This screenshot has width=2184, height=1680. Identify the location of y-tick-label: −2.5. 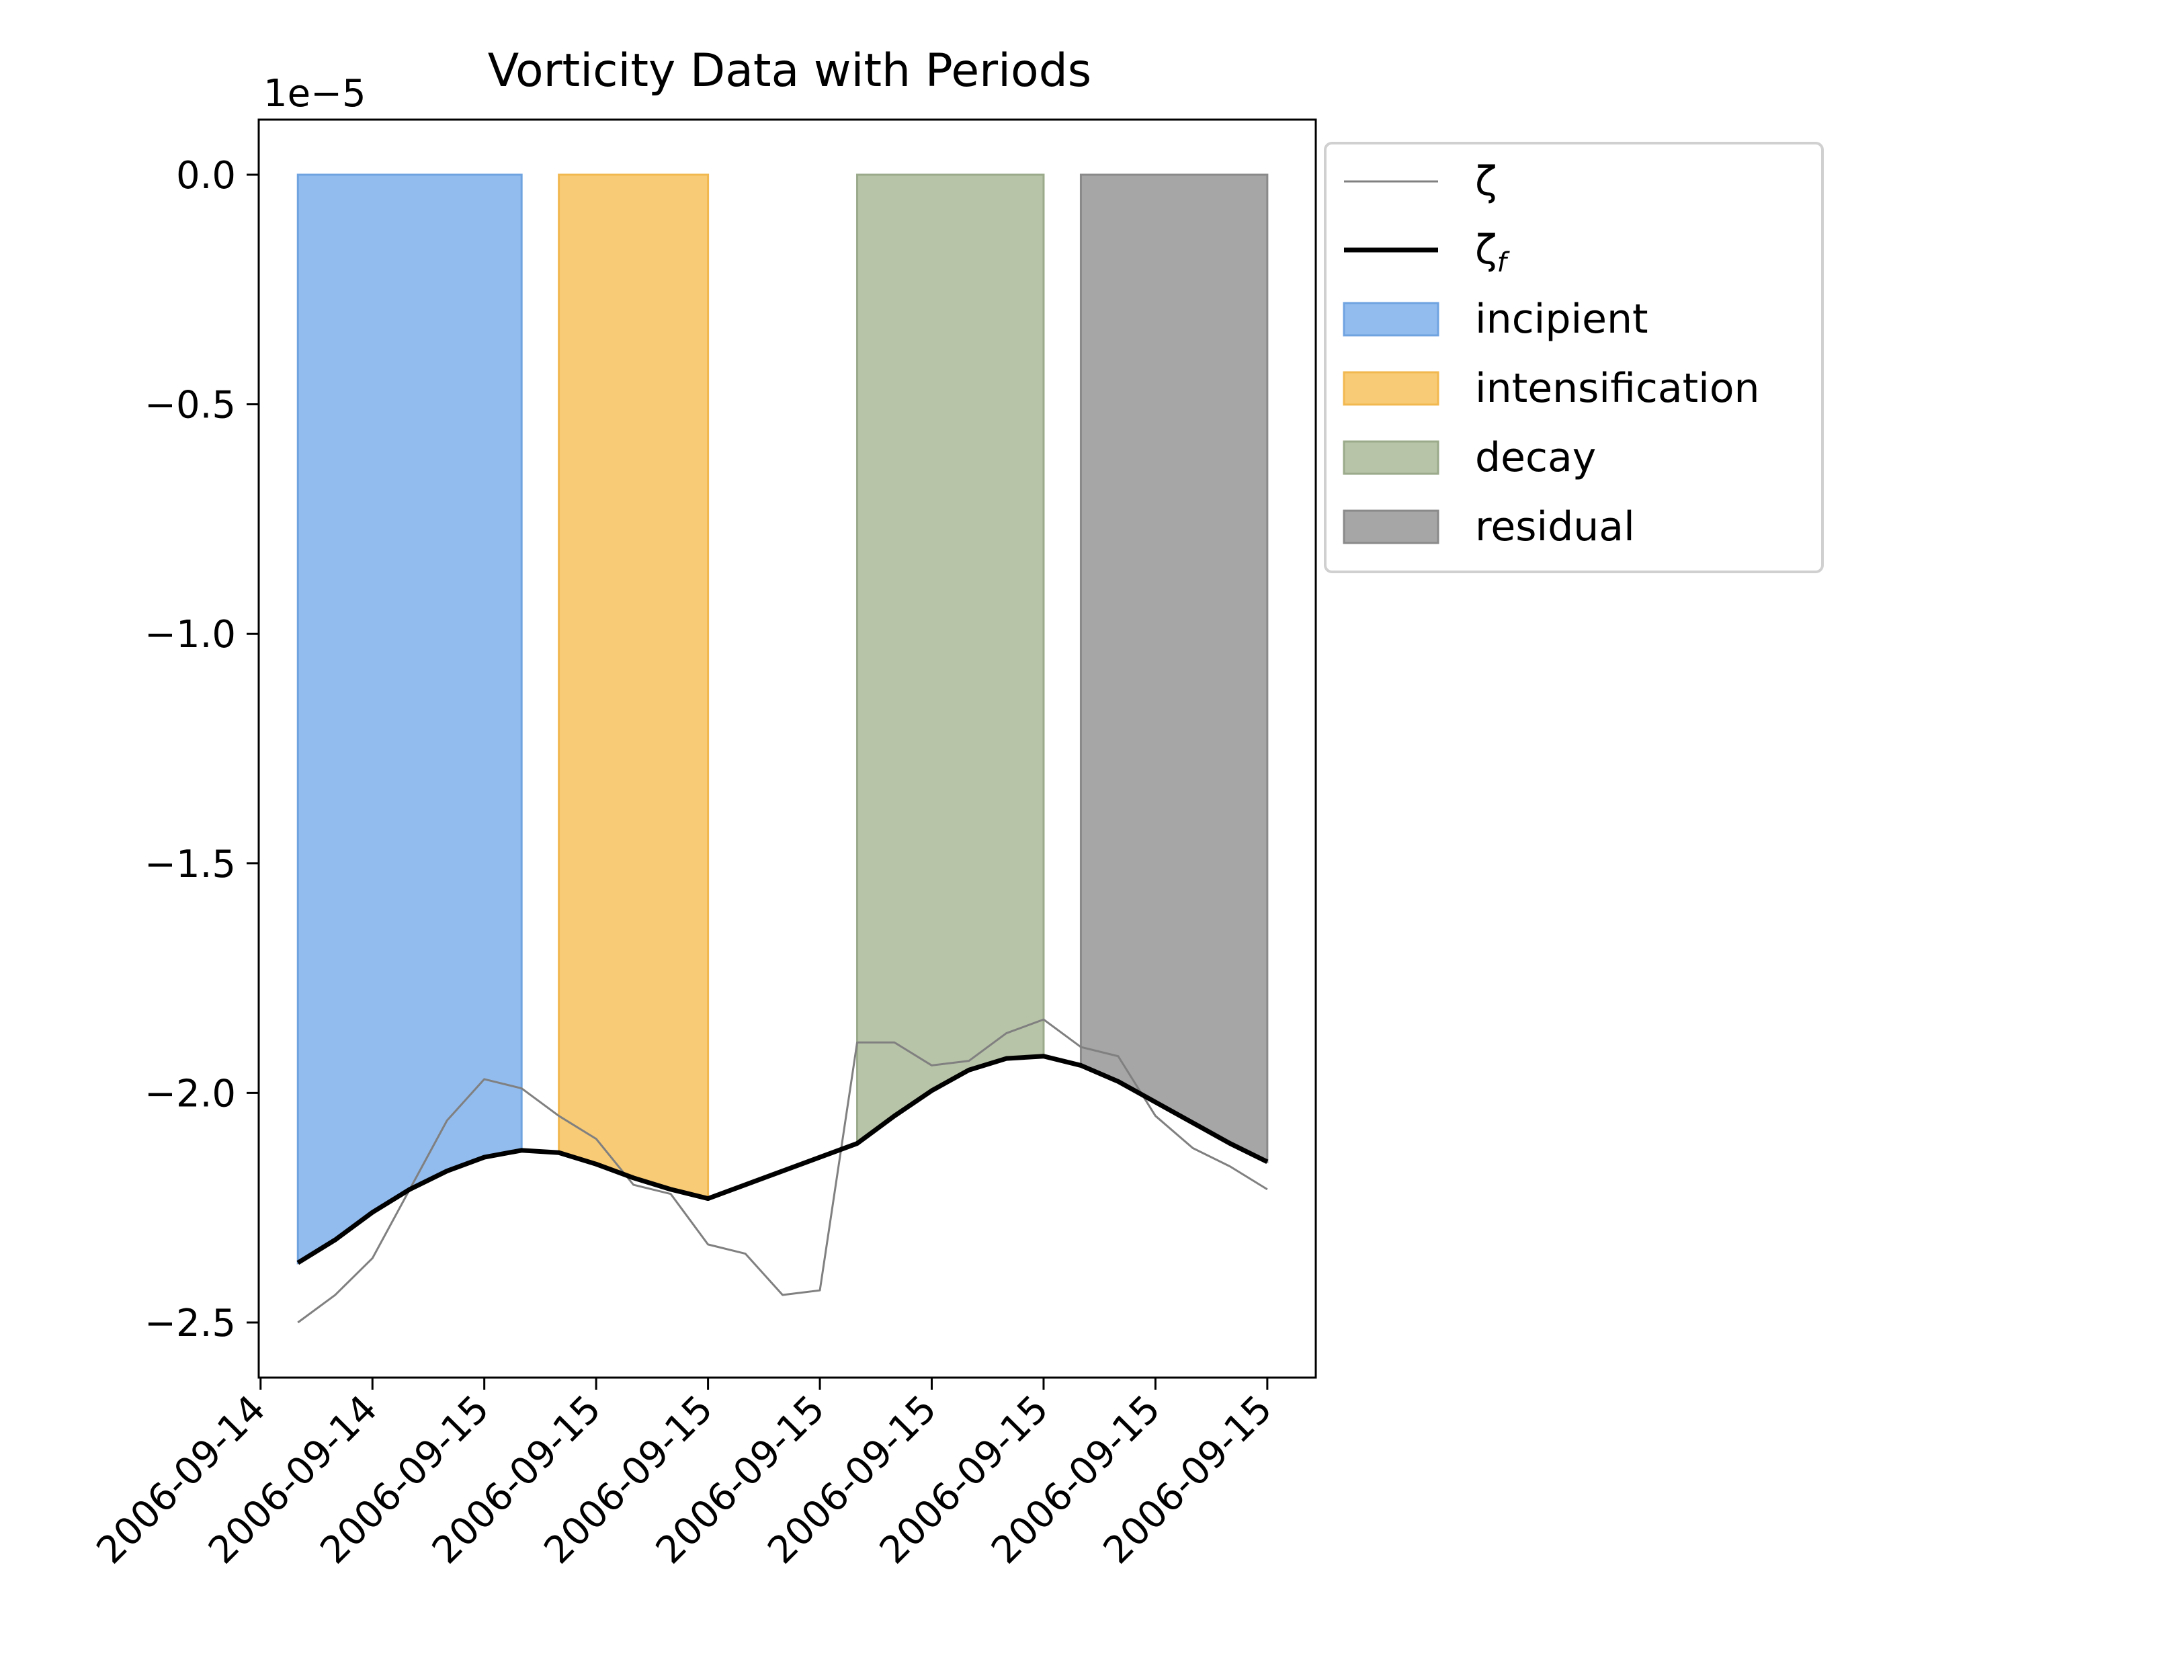
(190, 1324).